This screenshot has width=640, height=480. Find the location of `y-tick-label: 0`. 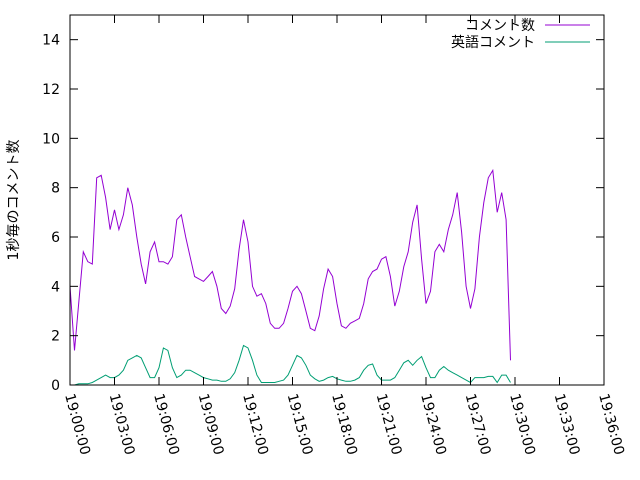

y-tick-label: 0 is located at coordinates (55, 386).